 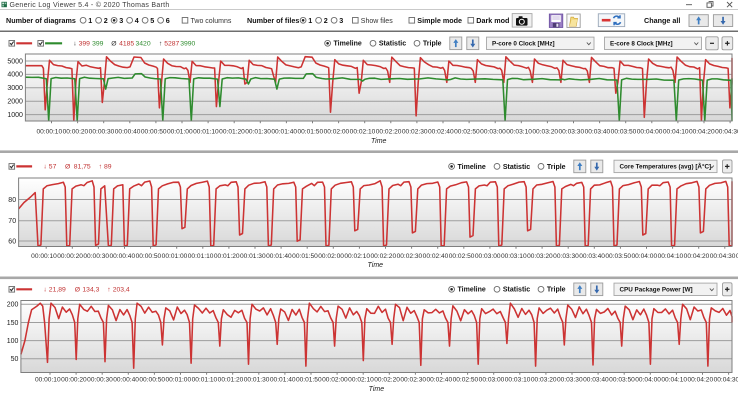 What do you see at coordinates (361, 379) in the screenshot?
I see `svg-text: 00:02:10` at bounding box center [361, 379].